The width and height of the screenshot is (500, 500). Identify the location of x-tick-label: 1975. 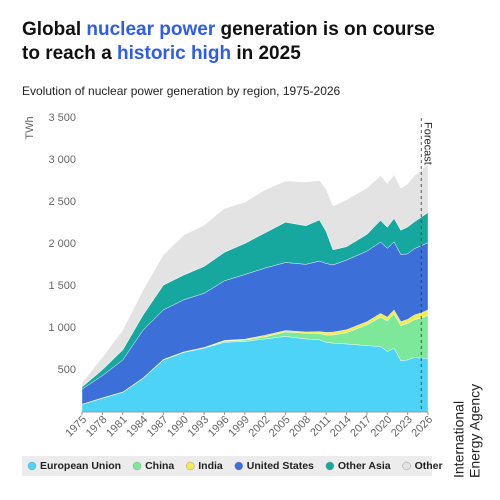
(76, 427).